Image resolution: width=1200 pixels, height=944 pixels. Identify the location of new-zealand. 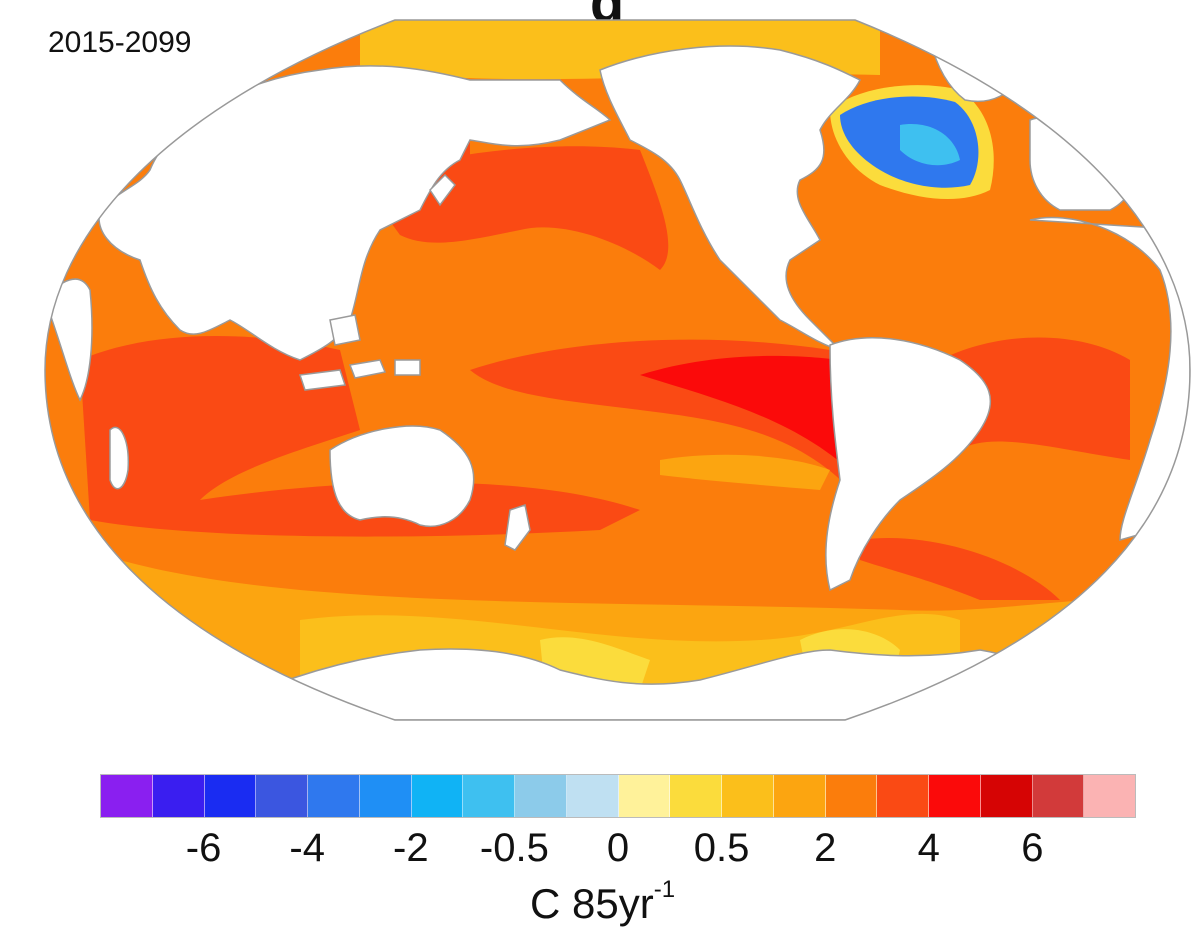
(517, 527).